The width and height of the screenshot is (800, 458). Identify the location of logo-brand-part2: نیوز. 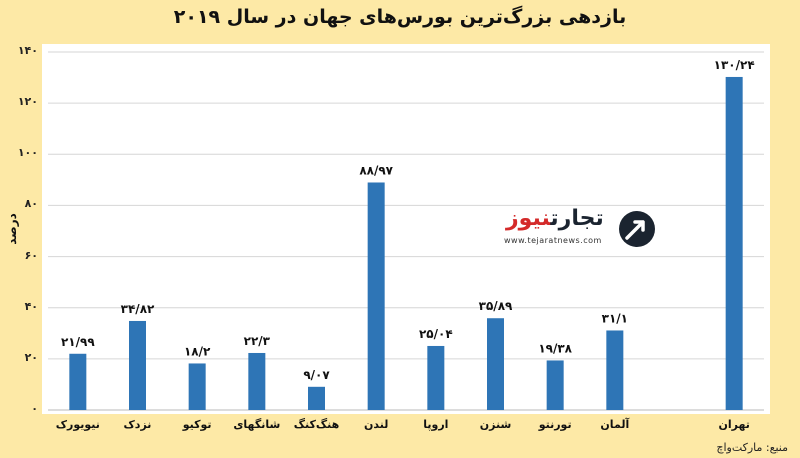
(528, 218).